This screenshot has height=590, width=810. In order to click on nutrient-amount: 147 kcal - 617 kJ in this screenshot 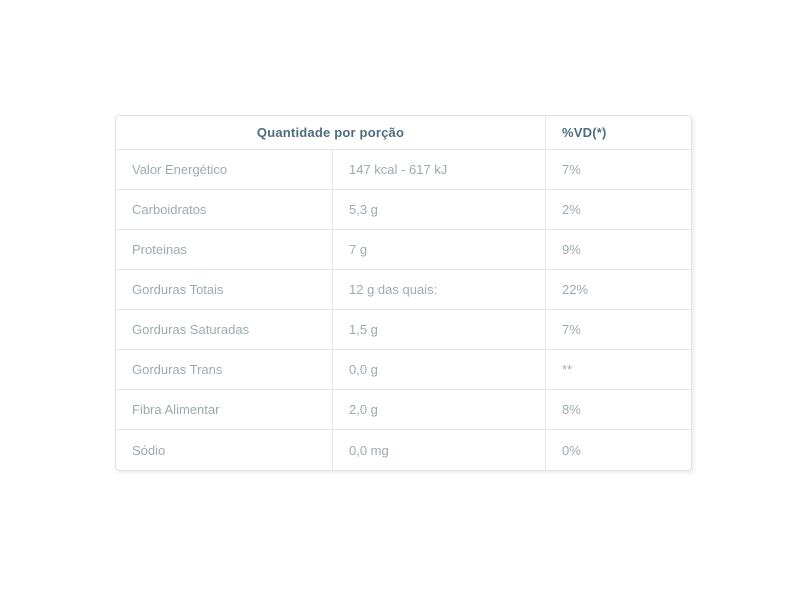, I will do `click(439, 170)`.